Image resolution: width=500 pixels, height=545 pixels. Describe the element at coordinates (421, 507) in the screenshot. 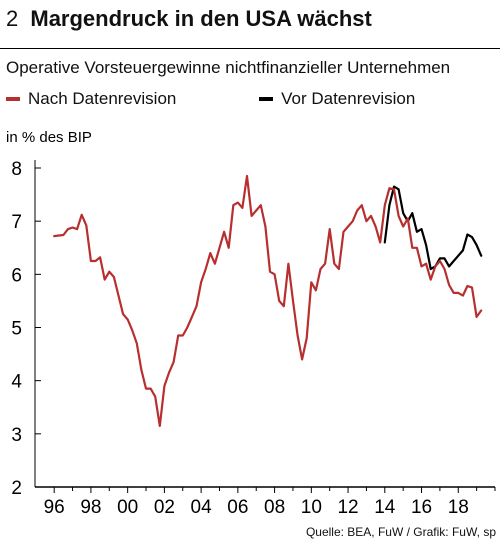

I see `x-tick-label: 16` at that location.